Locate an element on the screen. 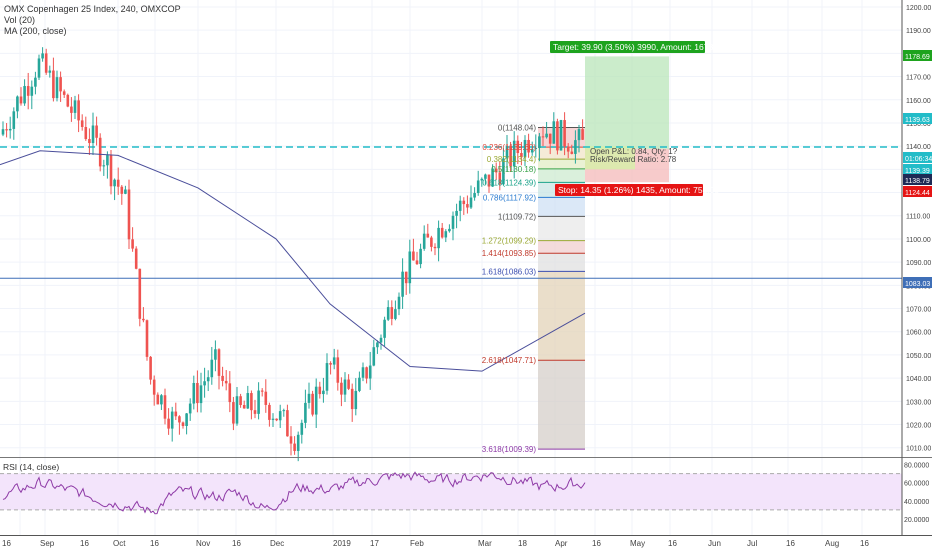  rsi-label: RSI (14, close) is located at coordinates (31, 467).